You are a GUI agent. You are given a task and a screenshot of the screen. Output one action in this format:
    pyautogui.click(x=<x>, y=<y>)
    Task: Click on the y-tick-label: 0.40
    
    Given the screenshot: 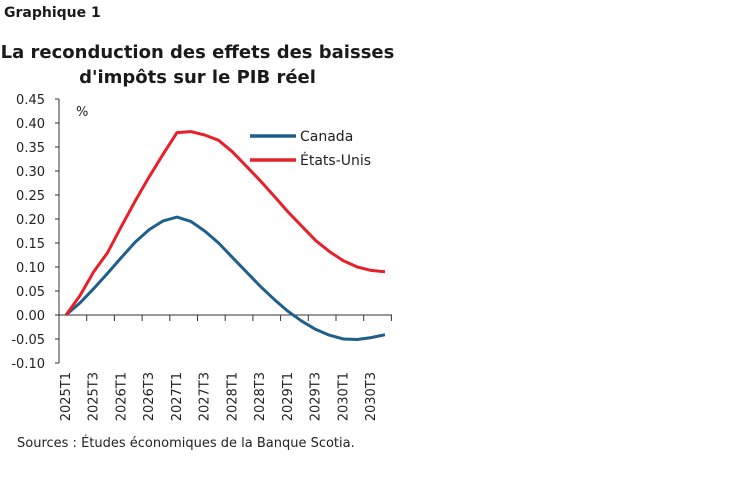 What is the action you would take?
    pyautogui.click(x=30, y=124)
    